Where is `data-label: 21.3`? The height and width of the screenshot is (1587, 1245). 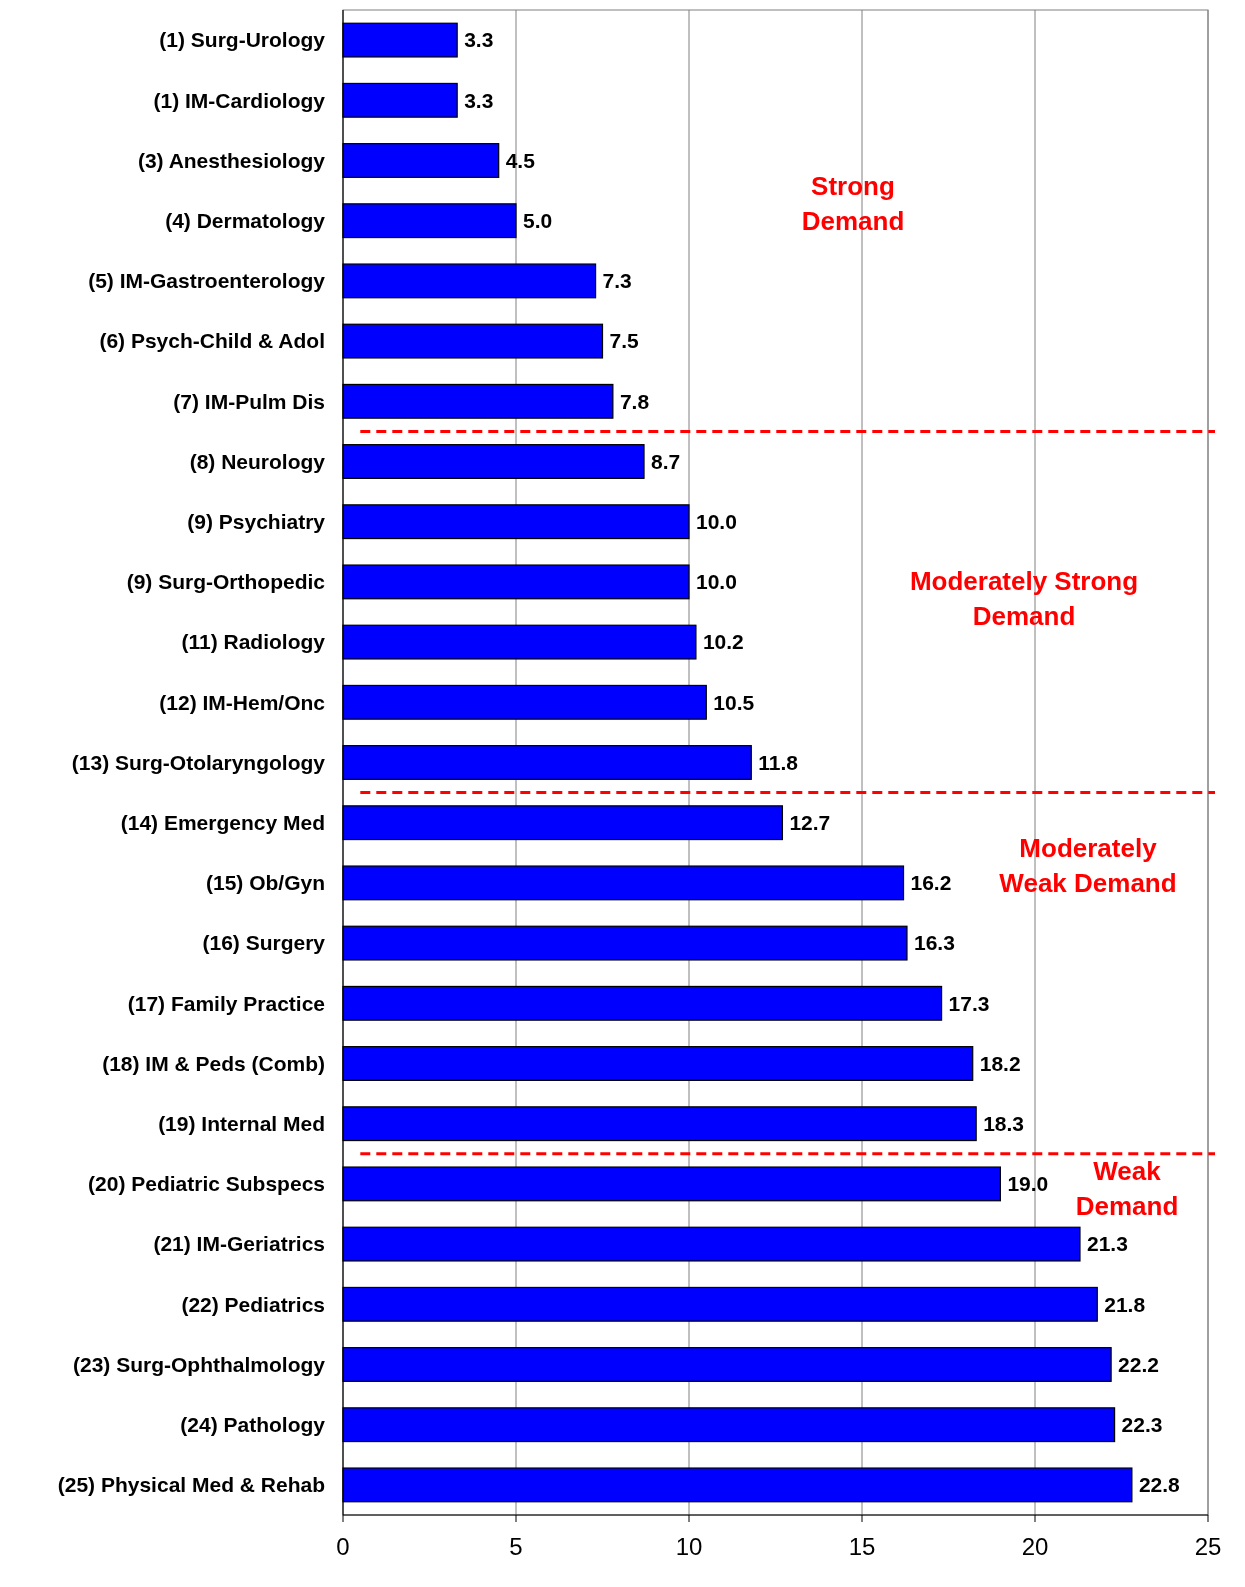 data-label: 21.3 is located at coordinates (1107, 1244).